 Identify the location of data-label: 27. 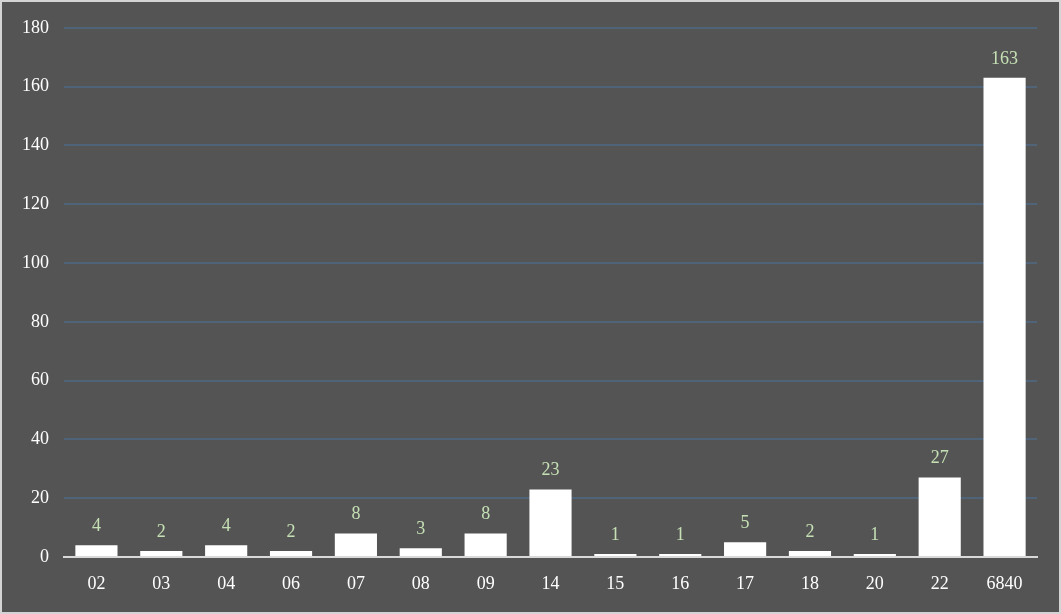
(939, 457).